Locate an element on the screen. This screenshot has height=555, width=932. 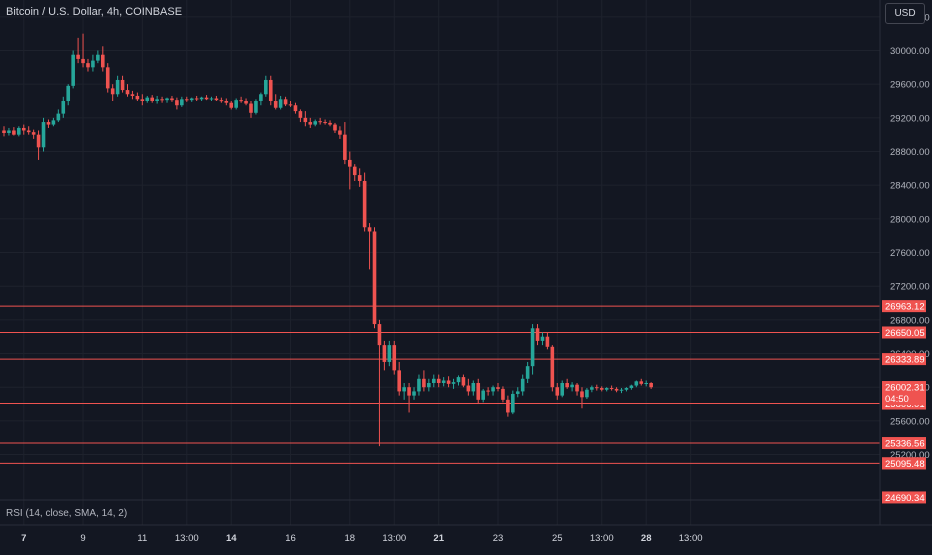
current-price-tag-bg is located at coordinates (904, 463).